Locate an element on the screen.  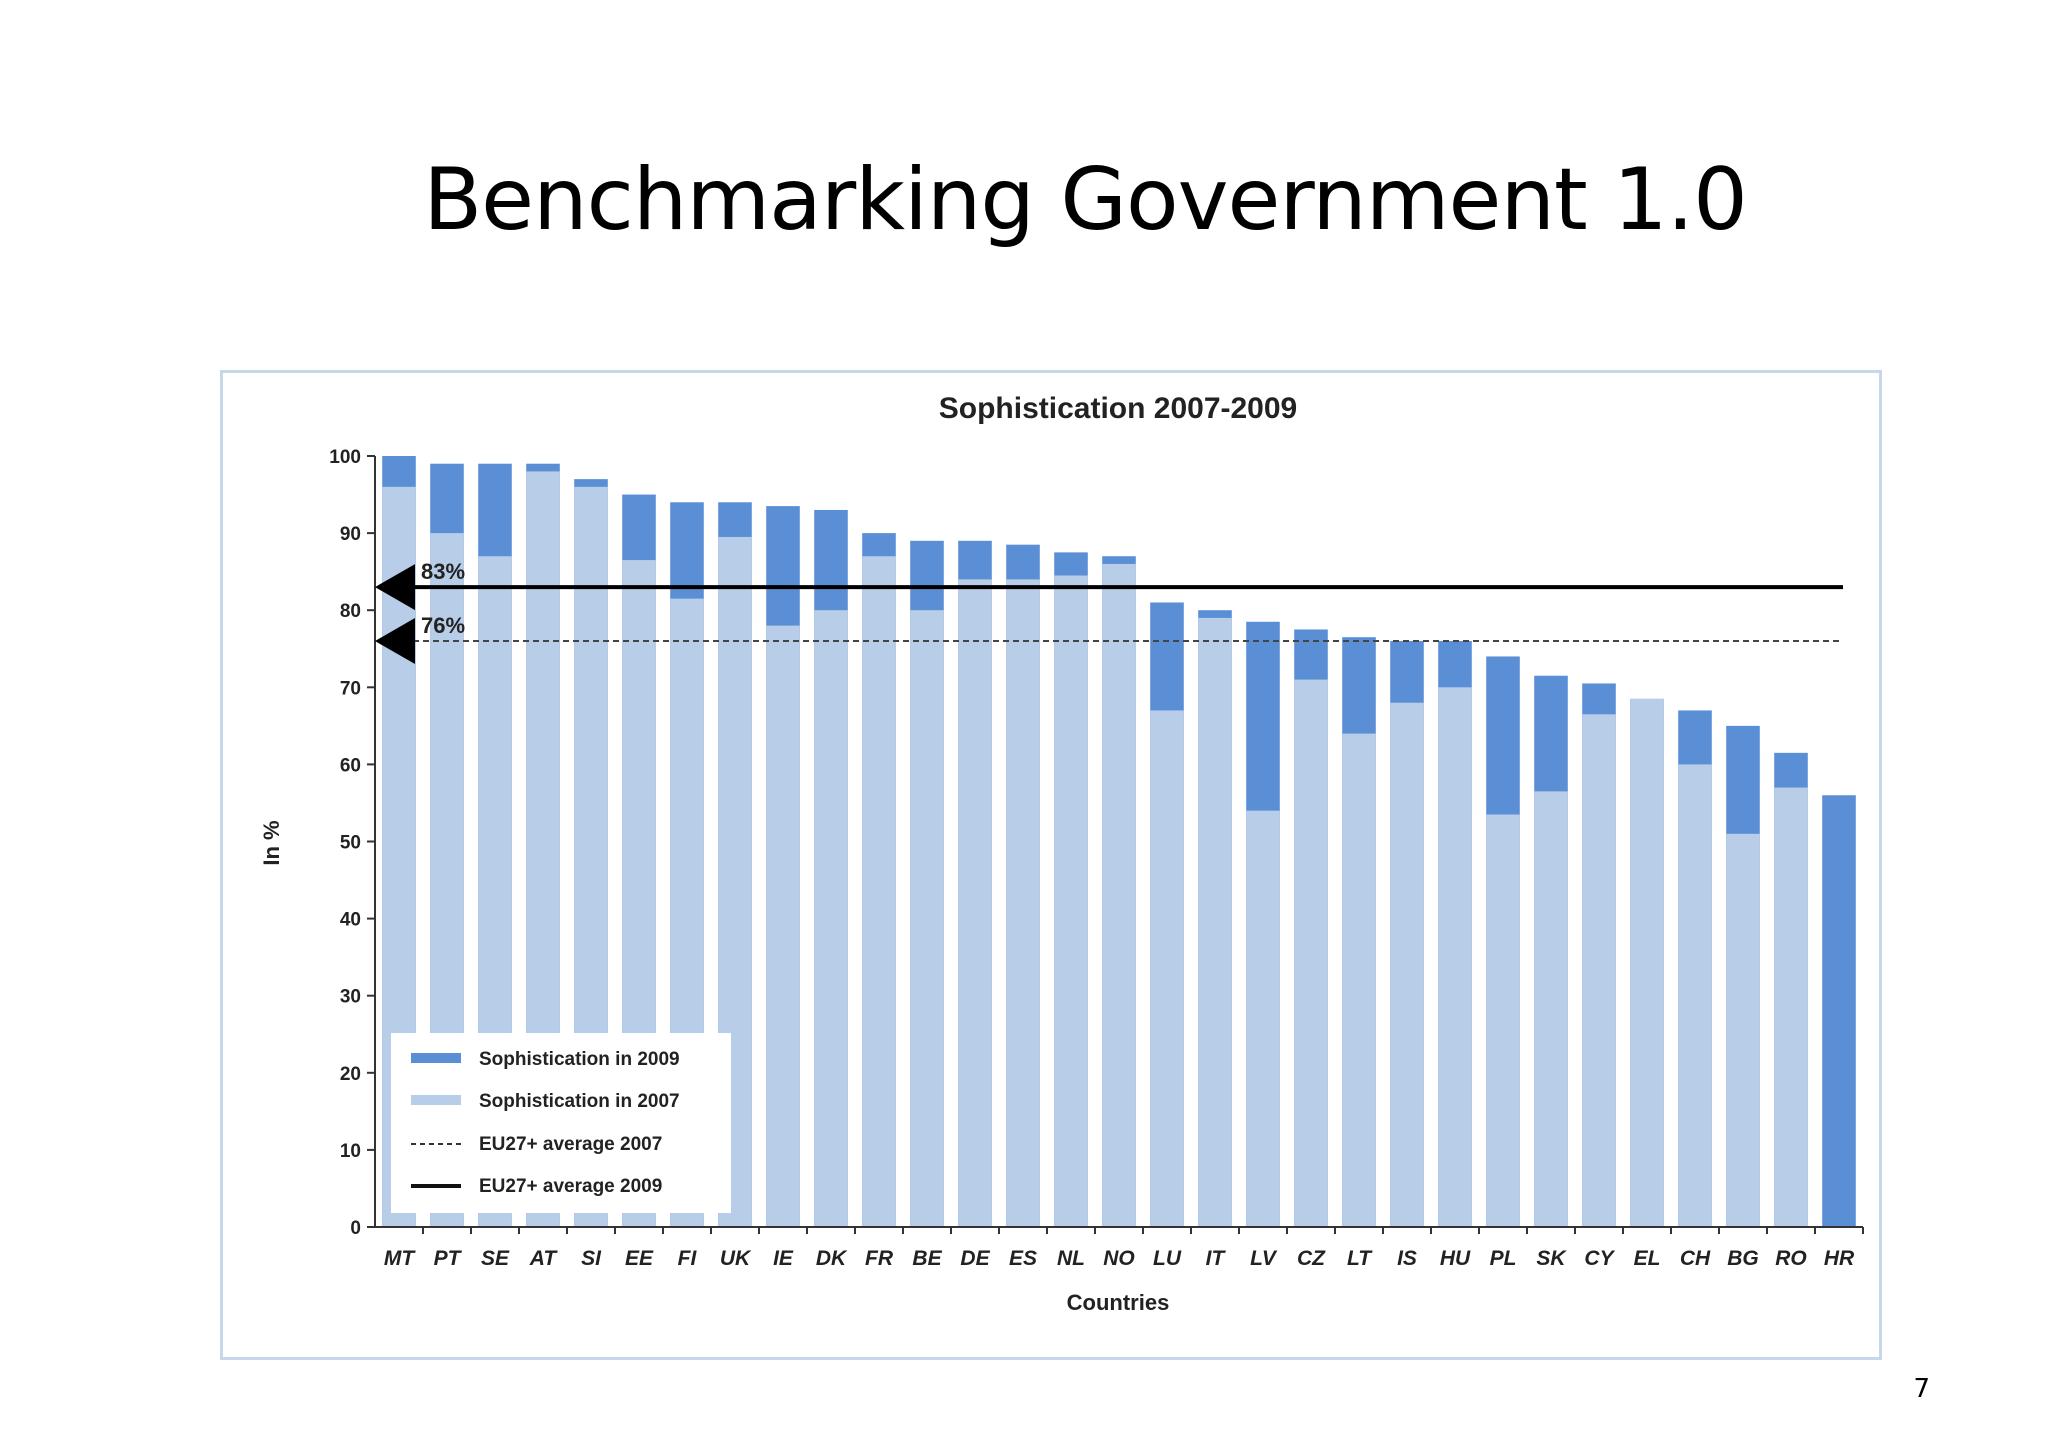
bar-2007-nl is located at coordinates (1071, 901).